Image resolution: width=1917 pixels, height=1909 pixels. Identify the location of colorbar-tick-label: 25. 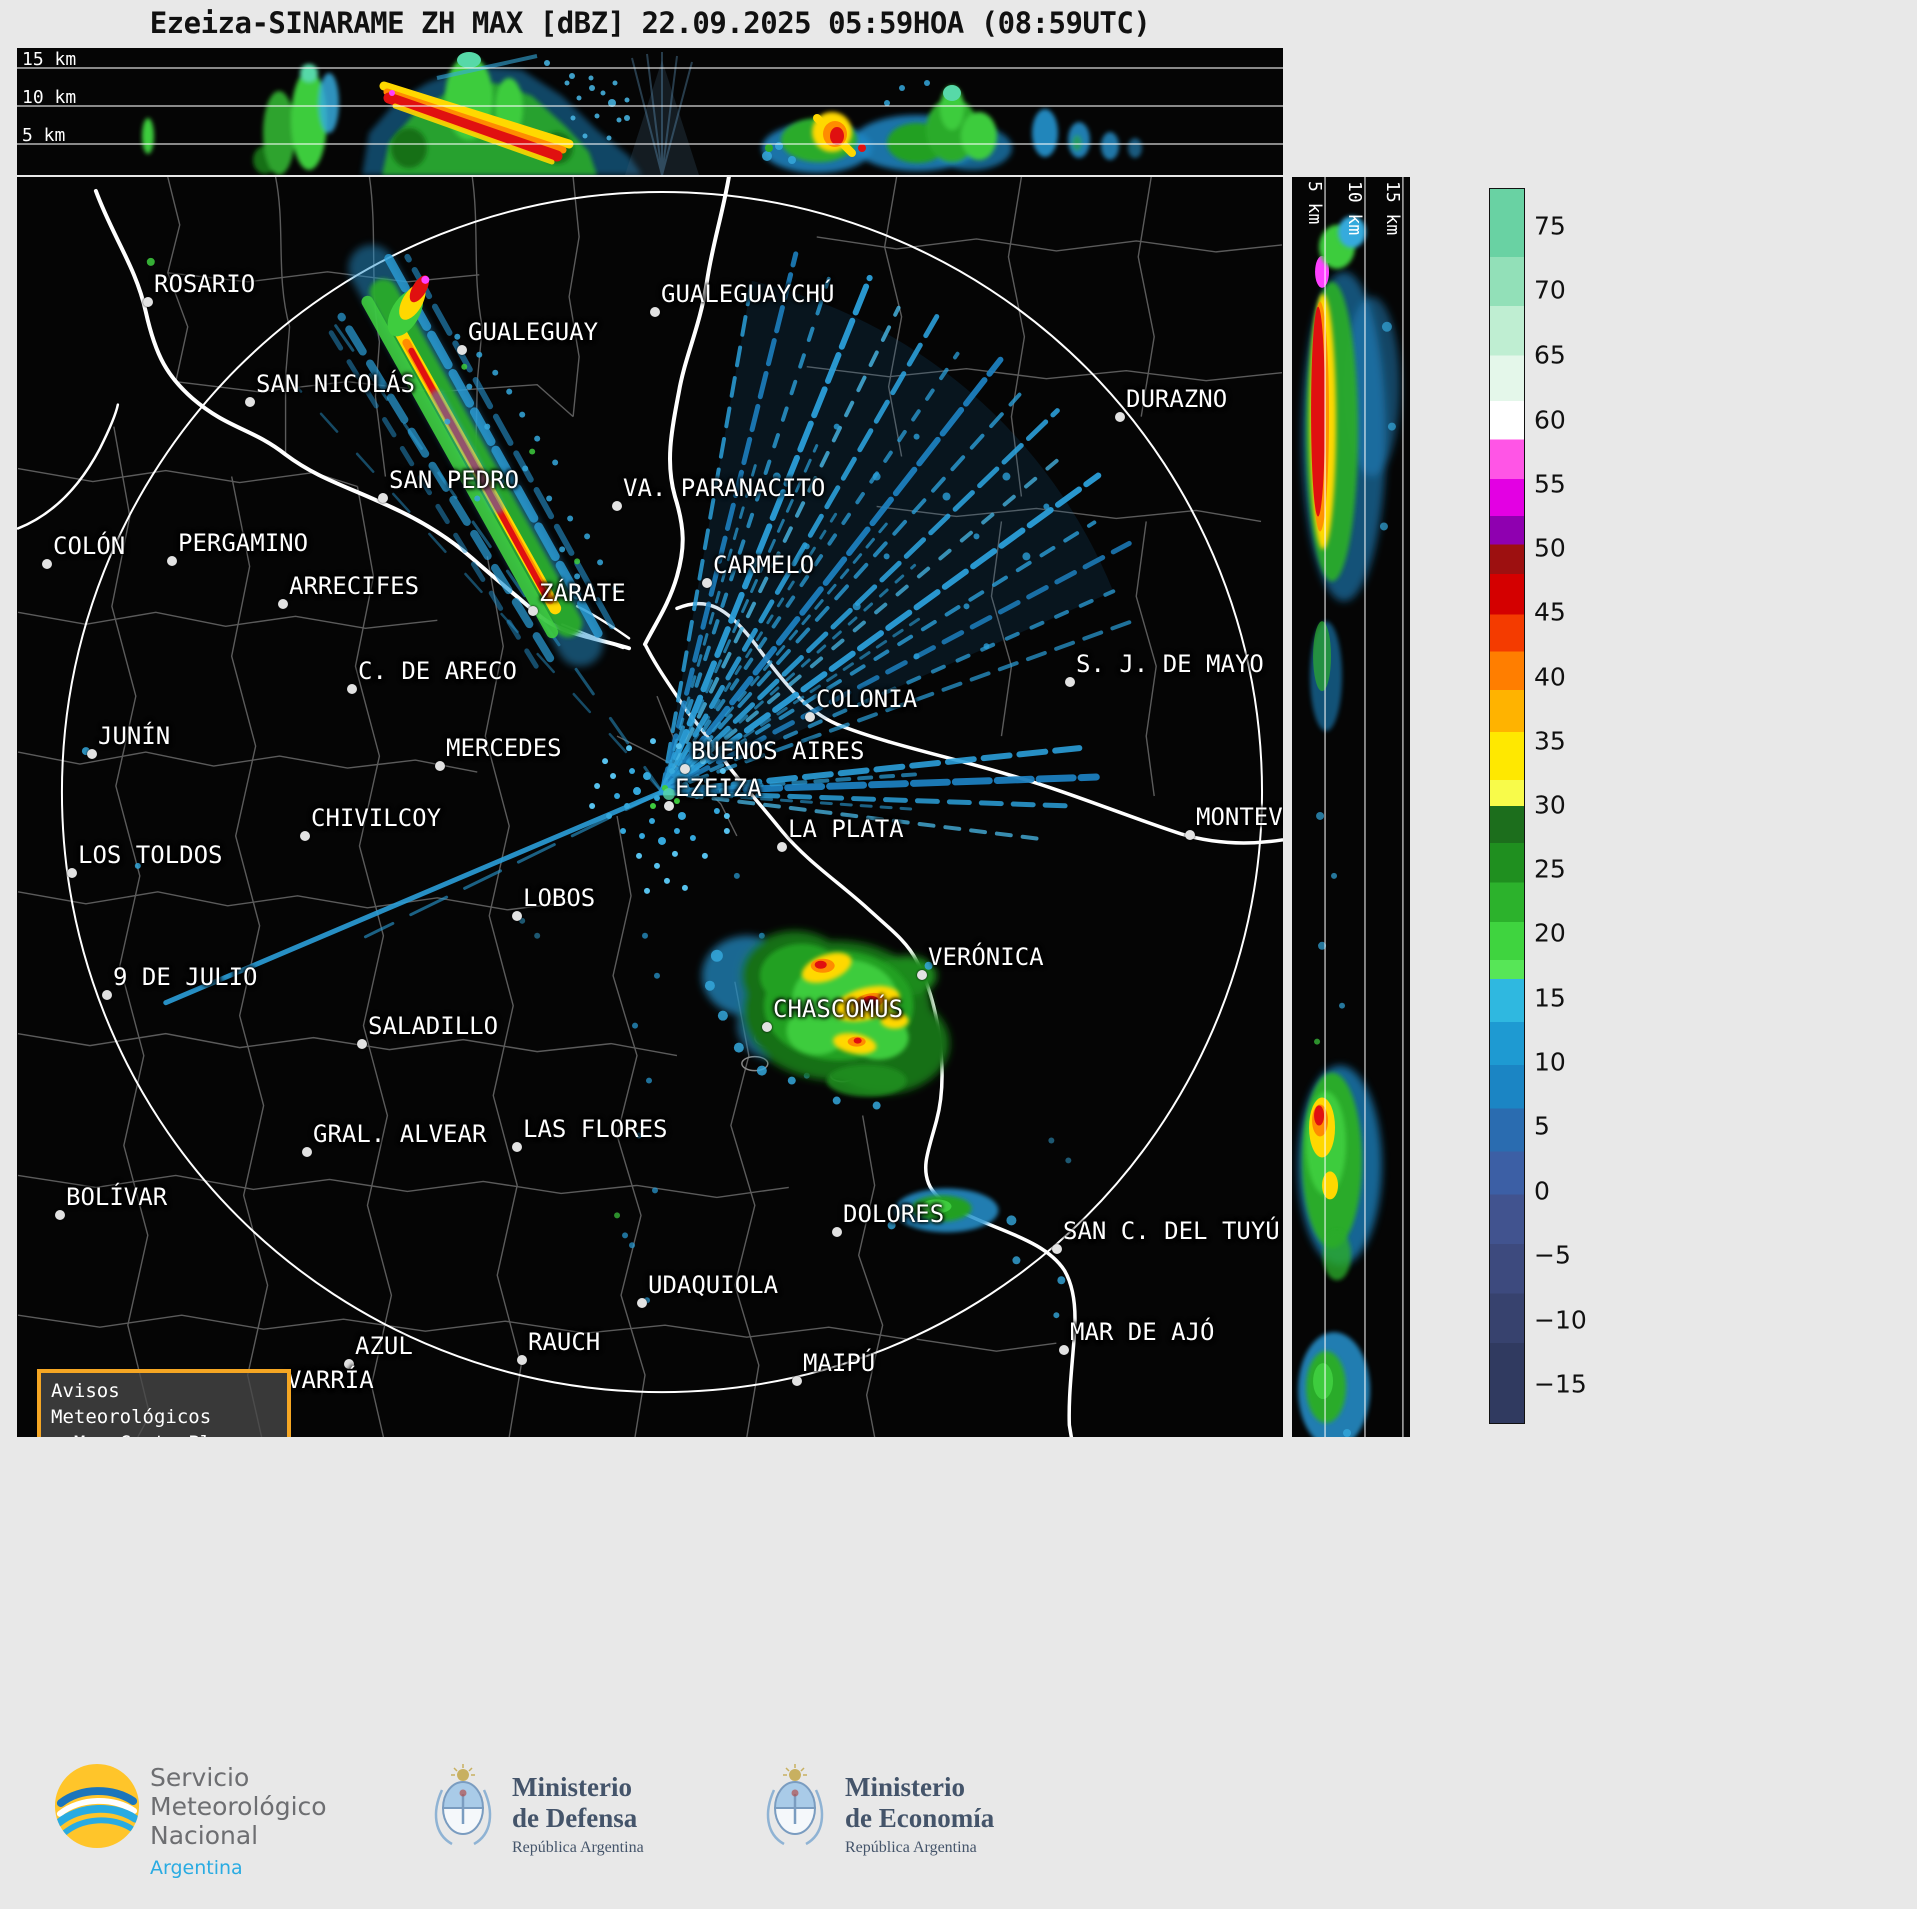
(1550, 869).